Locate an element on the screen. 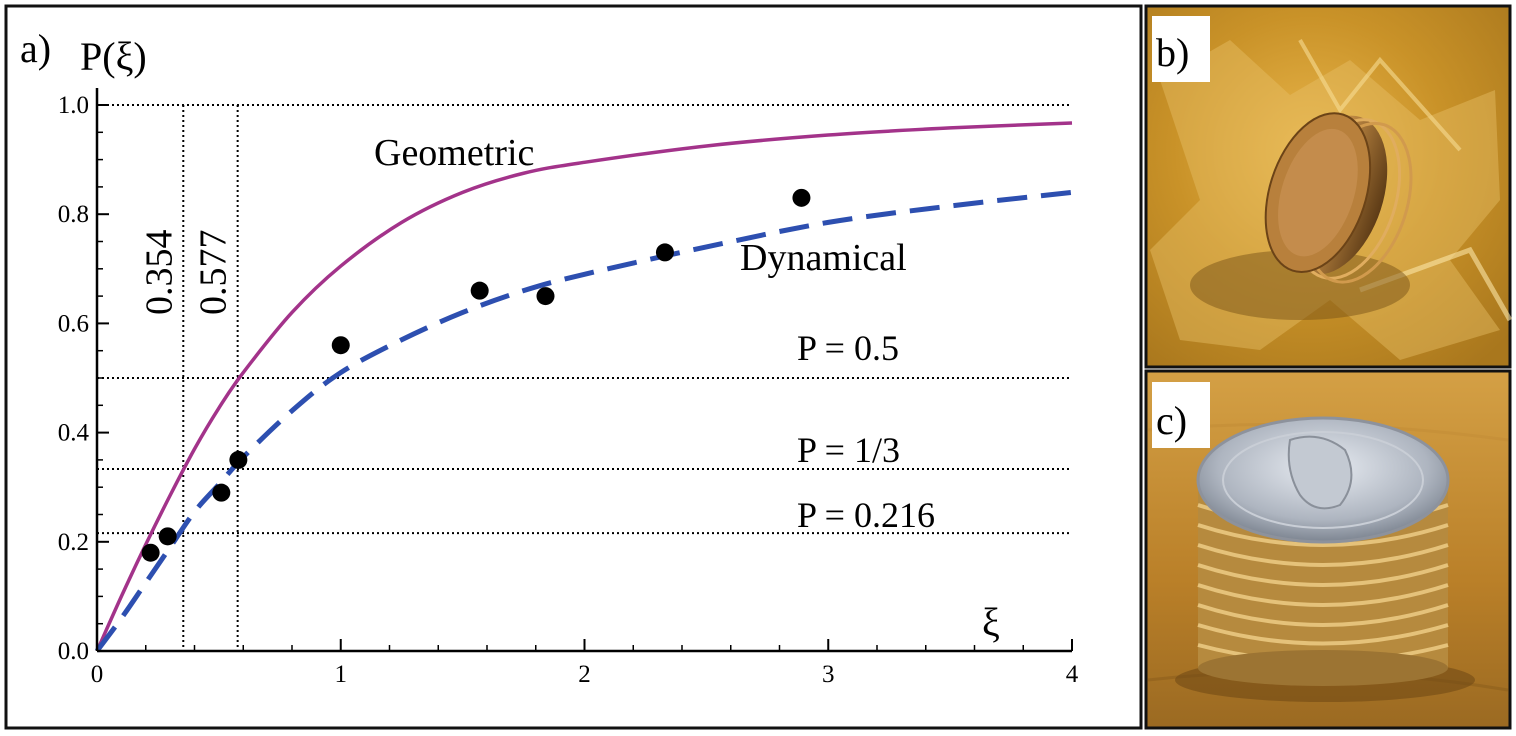  x-tick-label: 1 is located at coordinates (341, 674).